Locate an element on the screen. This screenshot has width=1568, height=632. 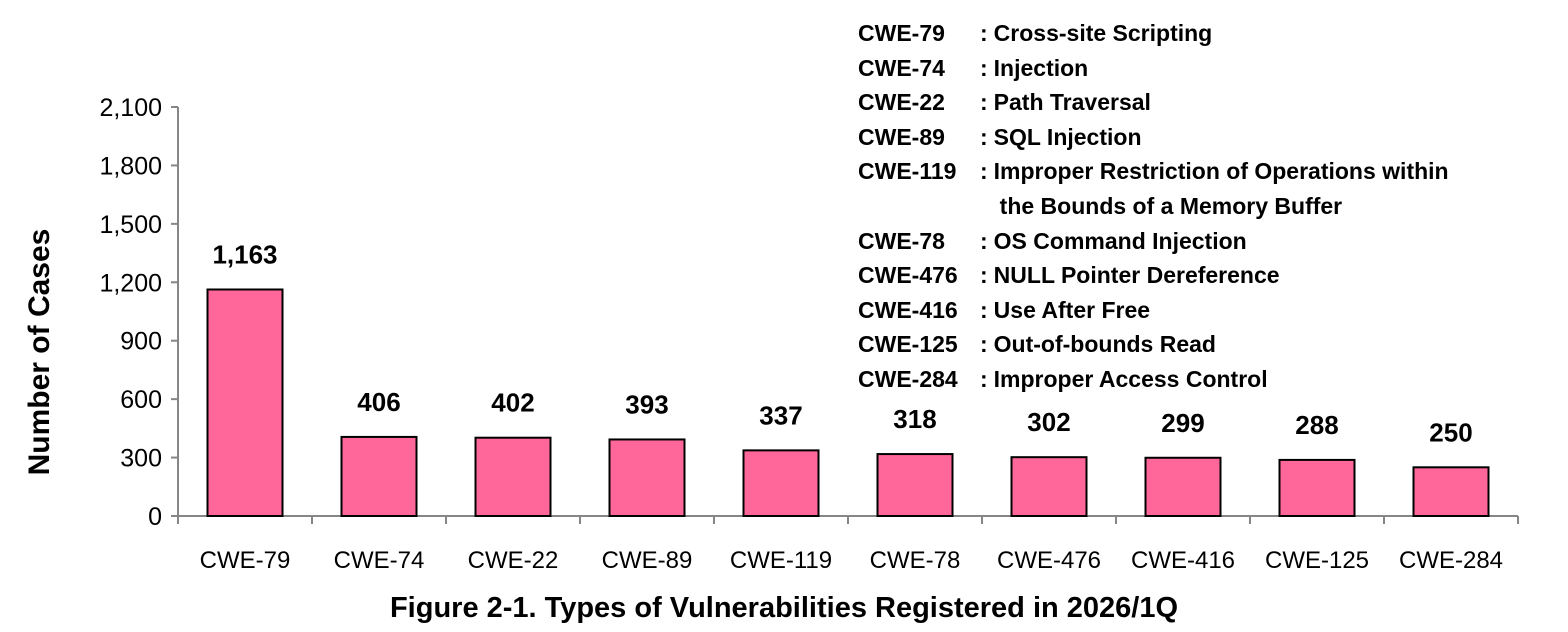
legend-description: Cross-site Scripting is located at coordinates (1103, 33).